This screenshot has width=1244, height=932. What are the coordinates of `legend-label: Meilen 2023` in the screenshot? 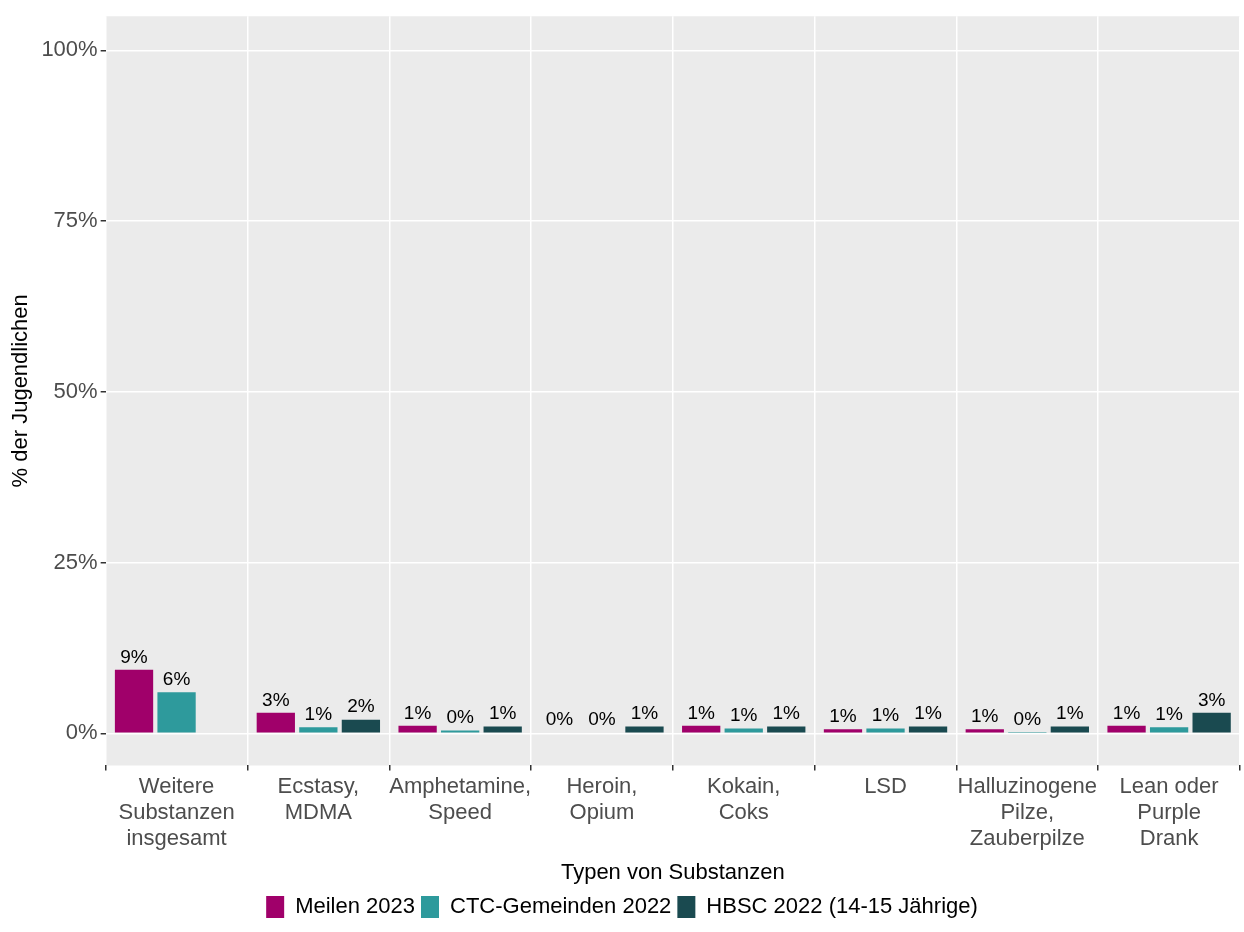 It's located at (355, 906).